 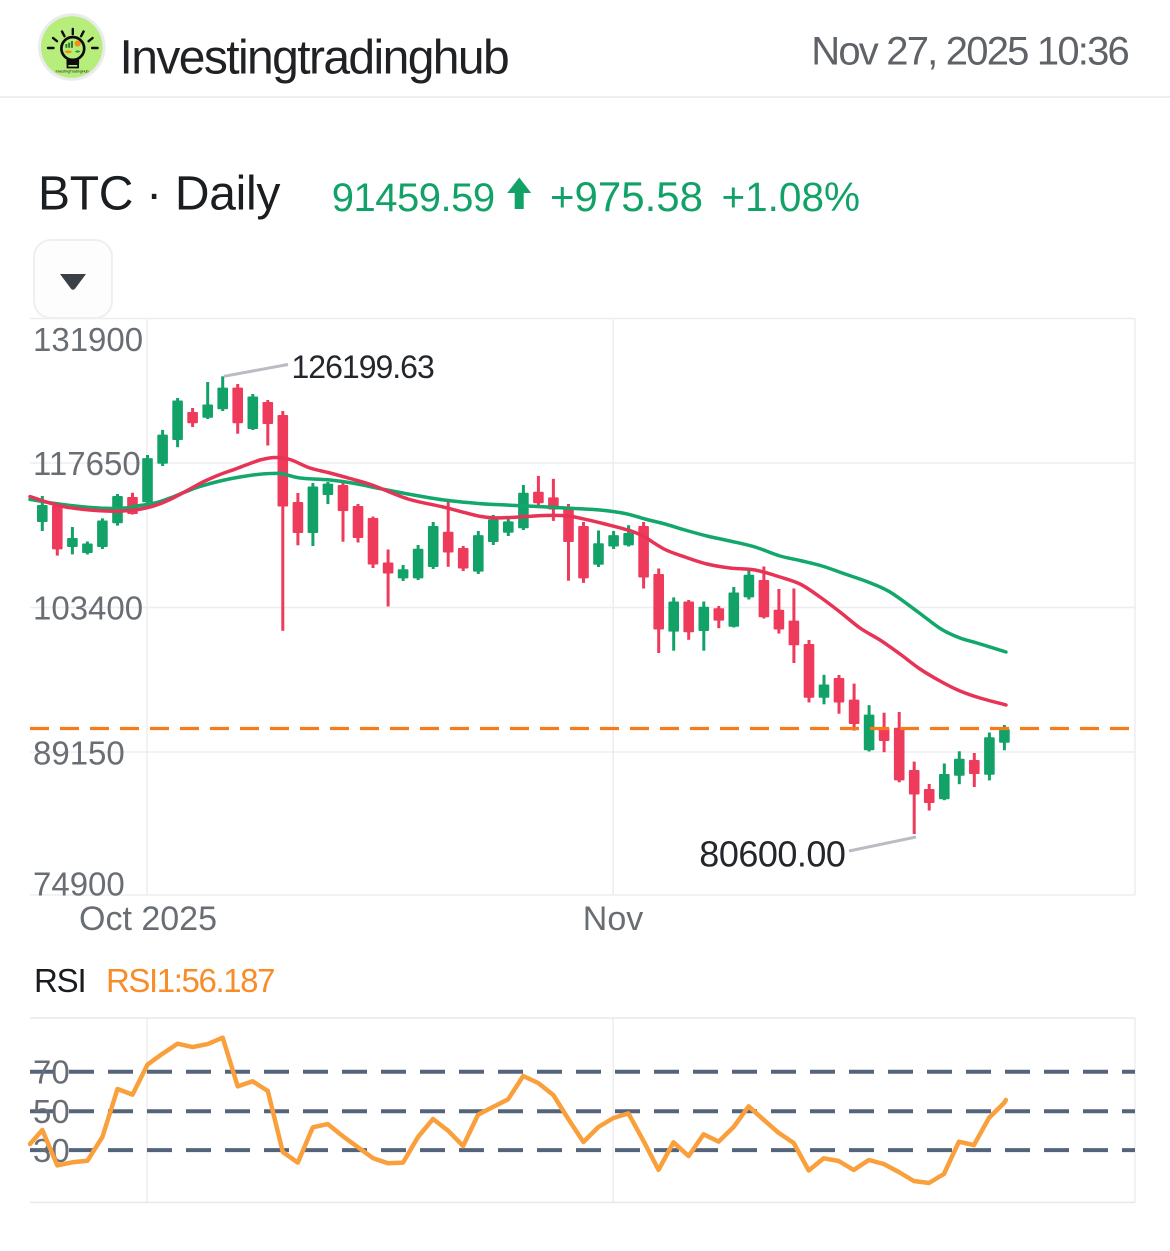 I want to click on svg-text: 91459.59, so click(x=413, y=198).